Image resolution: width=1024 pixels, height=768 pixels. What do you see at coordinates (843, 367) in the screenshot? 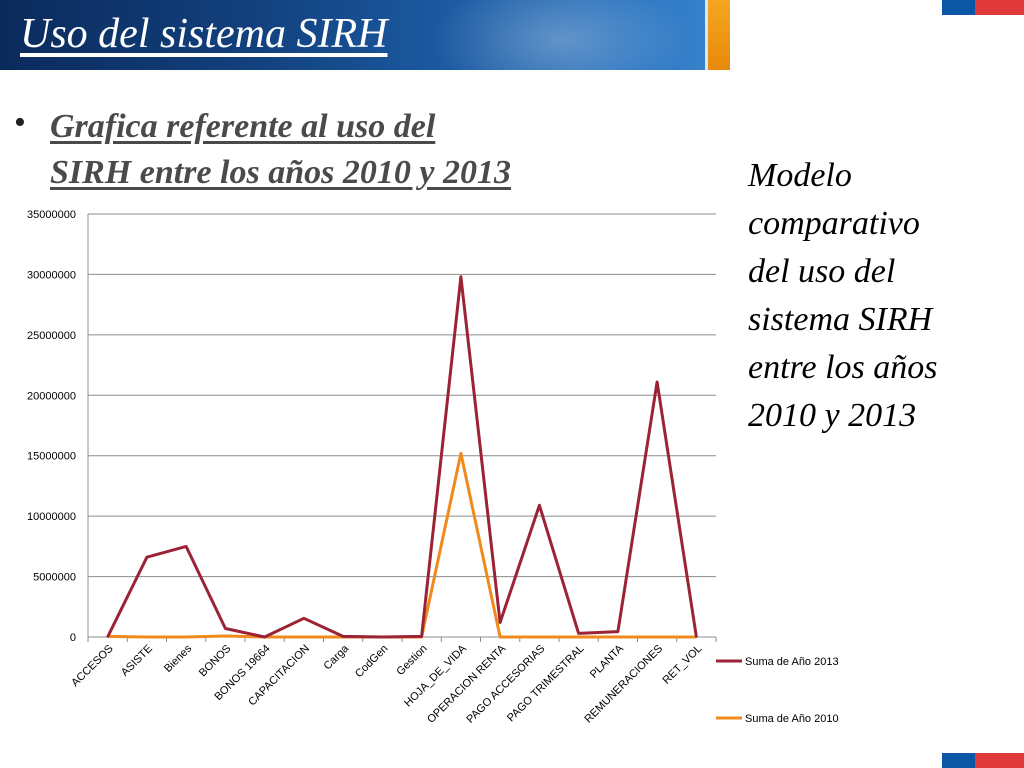
I see `side-note-line: entre los años` at bounding box center [843, 367].